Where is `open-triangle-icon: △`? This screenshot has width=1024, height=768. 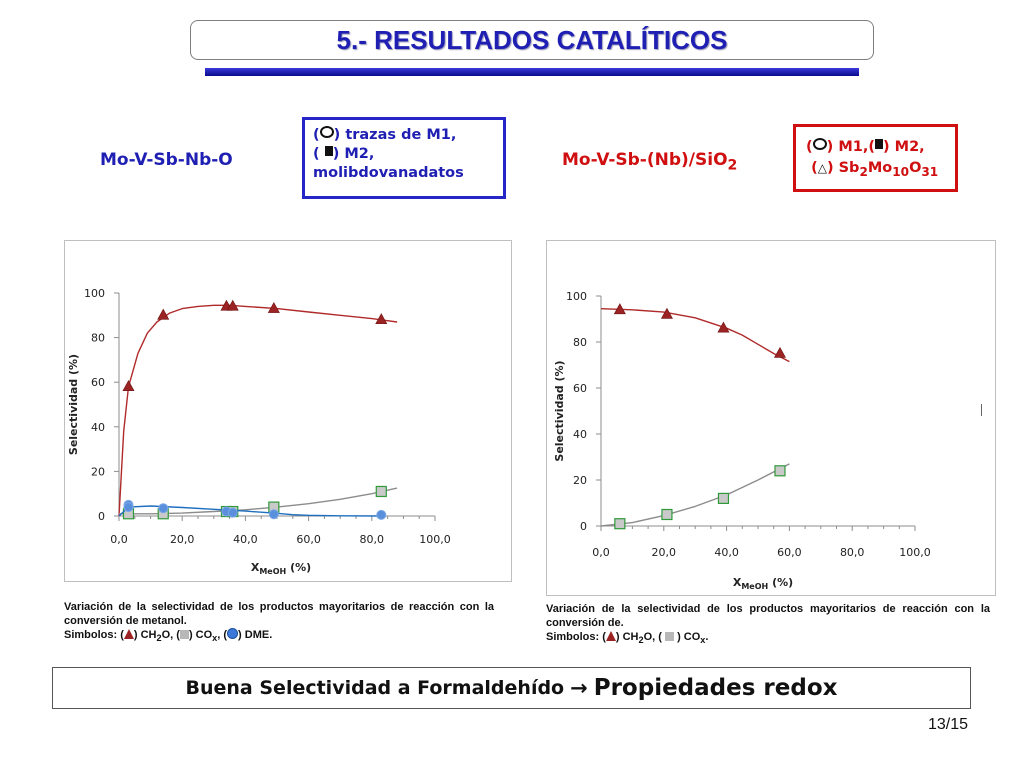 open-triangle-icon: △ is located at coordinates (822, 168).